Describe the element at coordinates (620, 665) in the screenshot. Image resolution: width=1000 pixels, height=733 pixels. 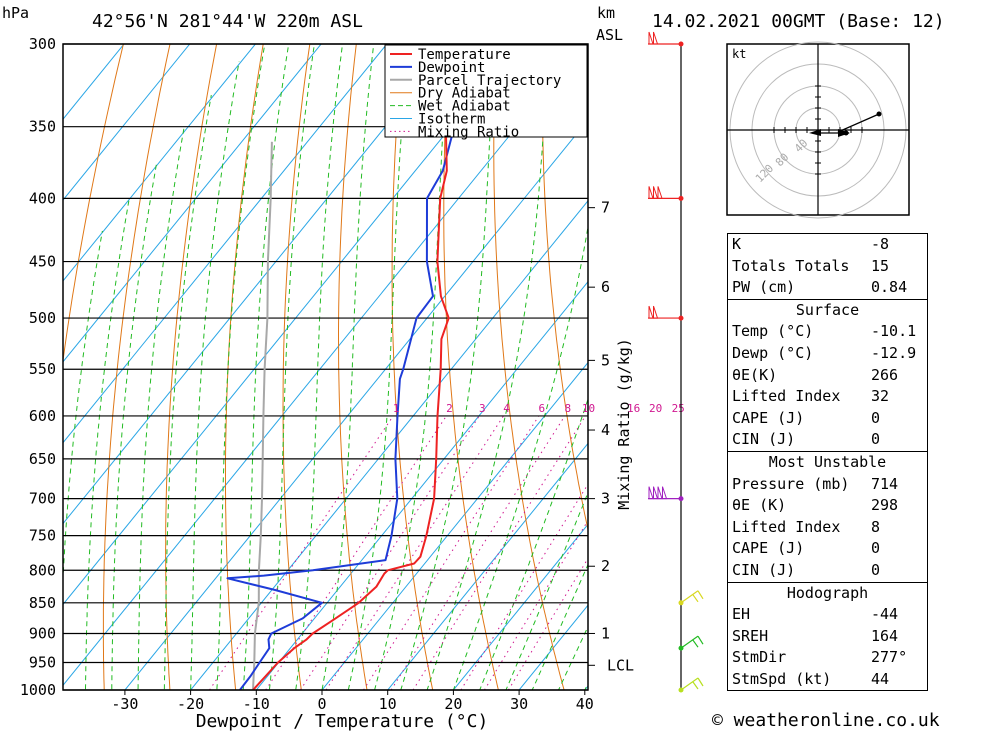
I see `km-tick-label: LCL` at that location.